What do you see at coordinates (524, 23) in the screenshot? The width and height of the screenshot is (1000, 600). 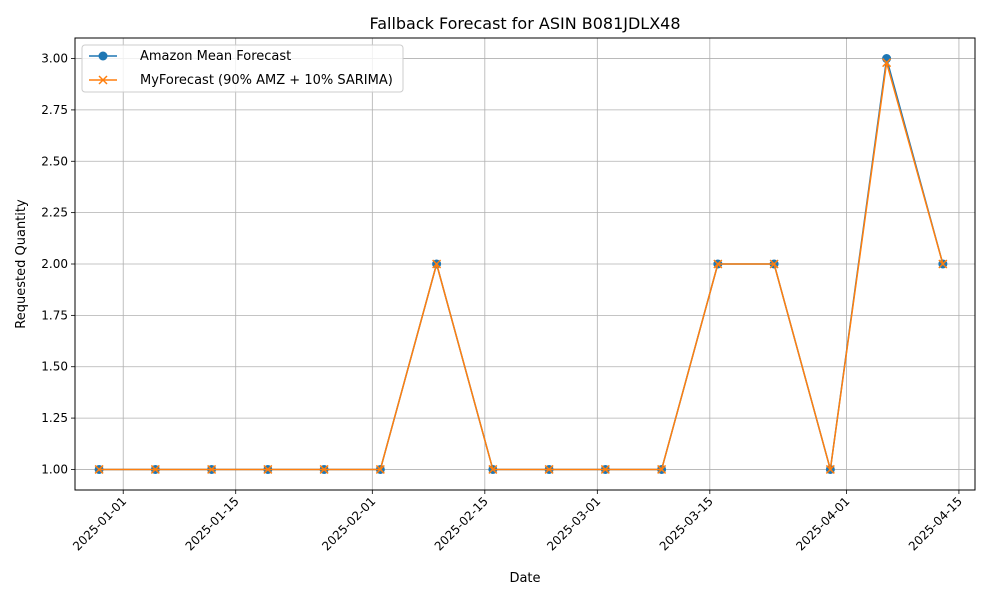 I see `chart-title: Fallback Forecast for ASIN B081JDLX48` at bounding box center [524, 23].